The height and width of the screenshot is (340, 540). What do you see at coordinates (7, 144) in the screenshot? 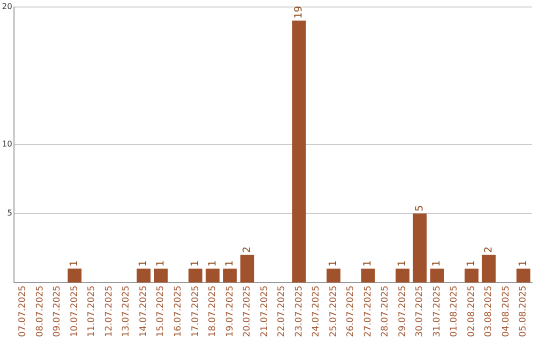
I see `y-tick-label: 10` at bounding box center [7, 144].